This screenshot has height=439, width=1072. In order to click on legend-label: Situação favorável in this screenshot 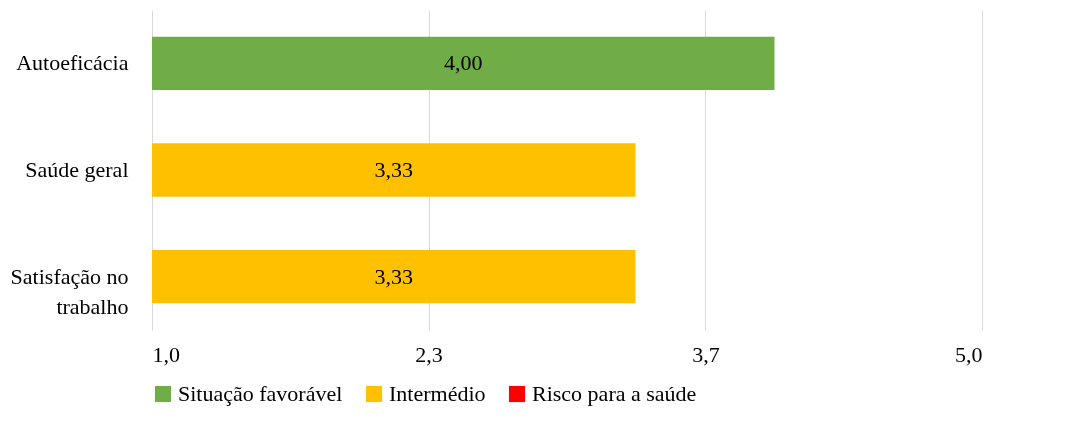, I will do `click(260, 393)`.